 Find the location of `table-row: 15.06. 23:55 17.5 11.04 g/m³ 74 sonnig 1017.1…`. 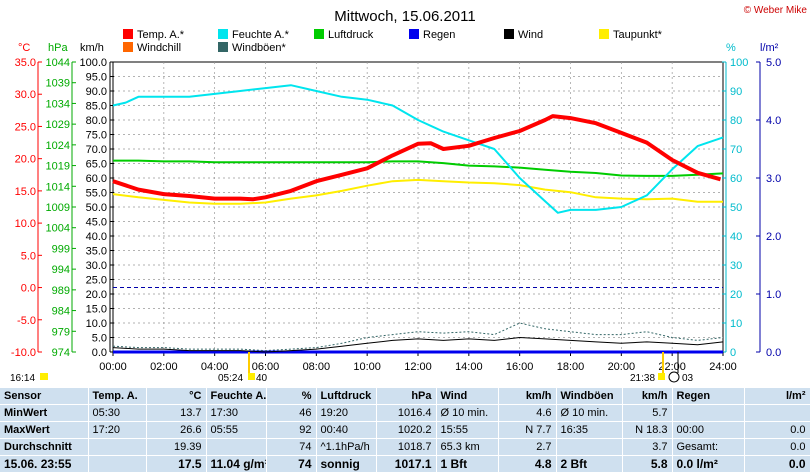

table-row: 15.06. 23:55 17.5 11.04 g/m³ 74 sonnig 1017.1… is located at coordinates (405, 464).